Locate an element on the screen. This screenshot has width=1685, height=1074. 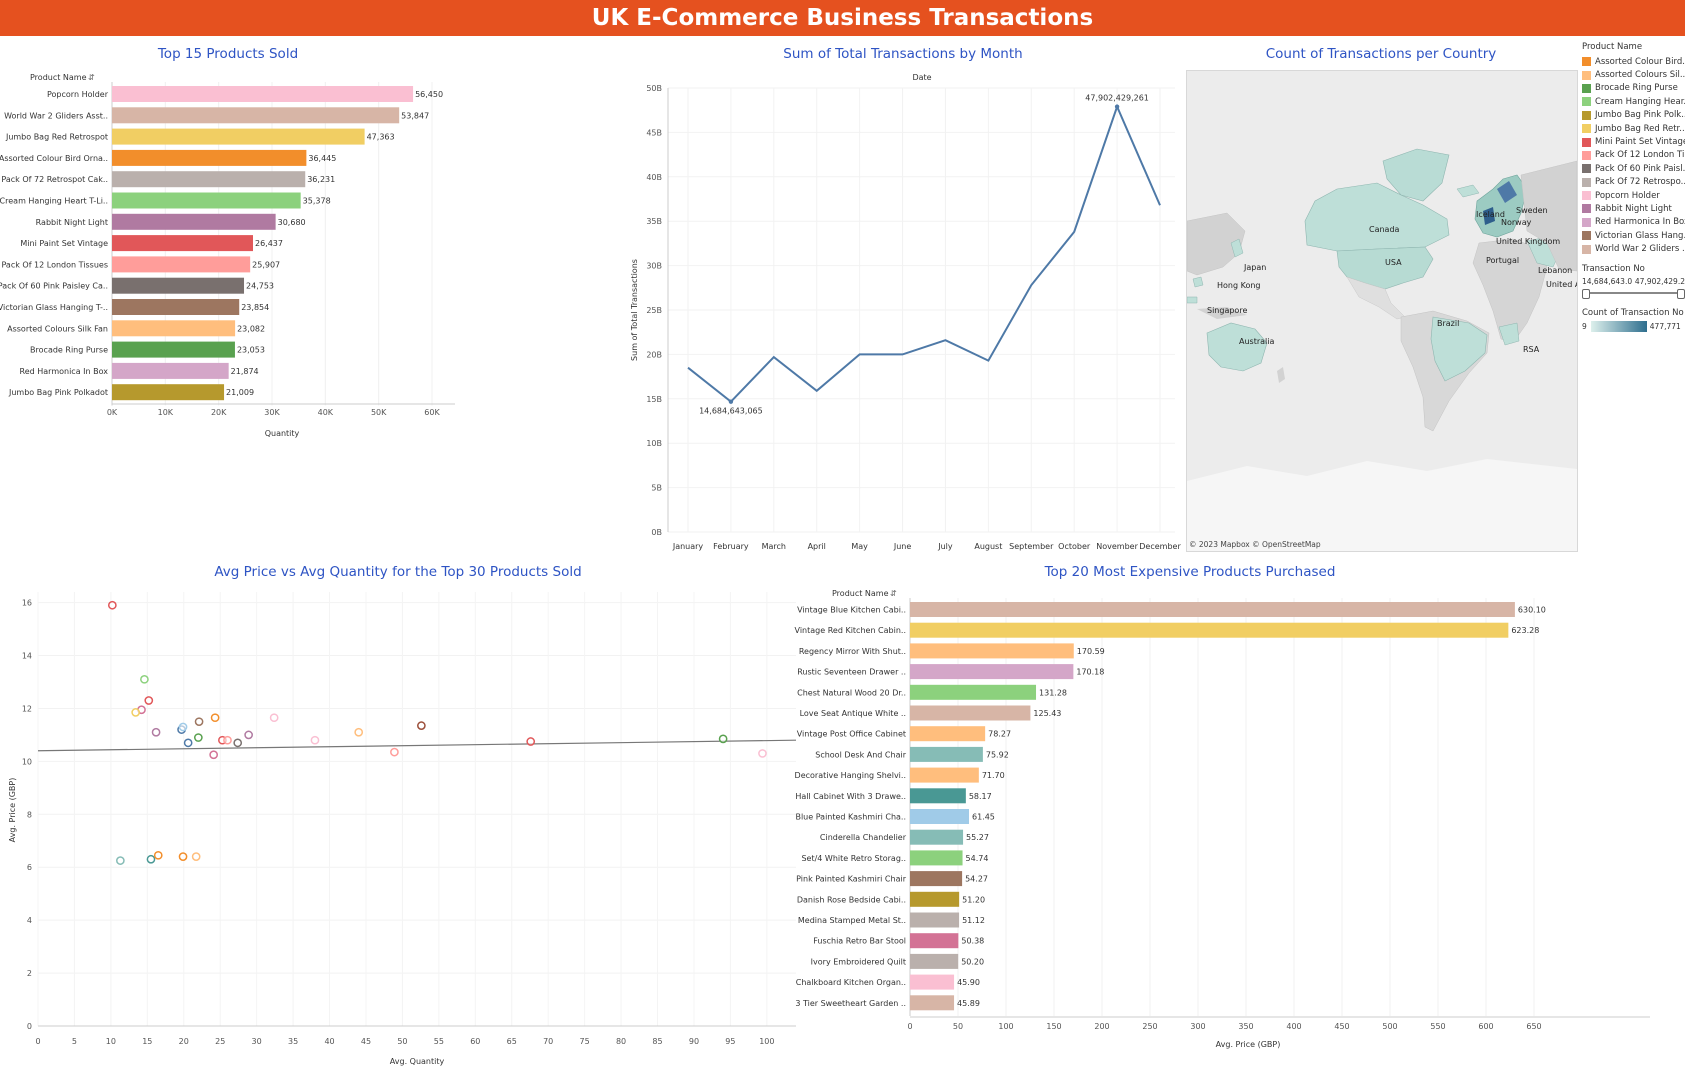
y-tick-label: 10 is located at coordinates (27, 761).